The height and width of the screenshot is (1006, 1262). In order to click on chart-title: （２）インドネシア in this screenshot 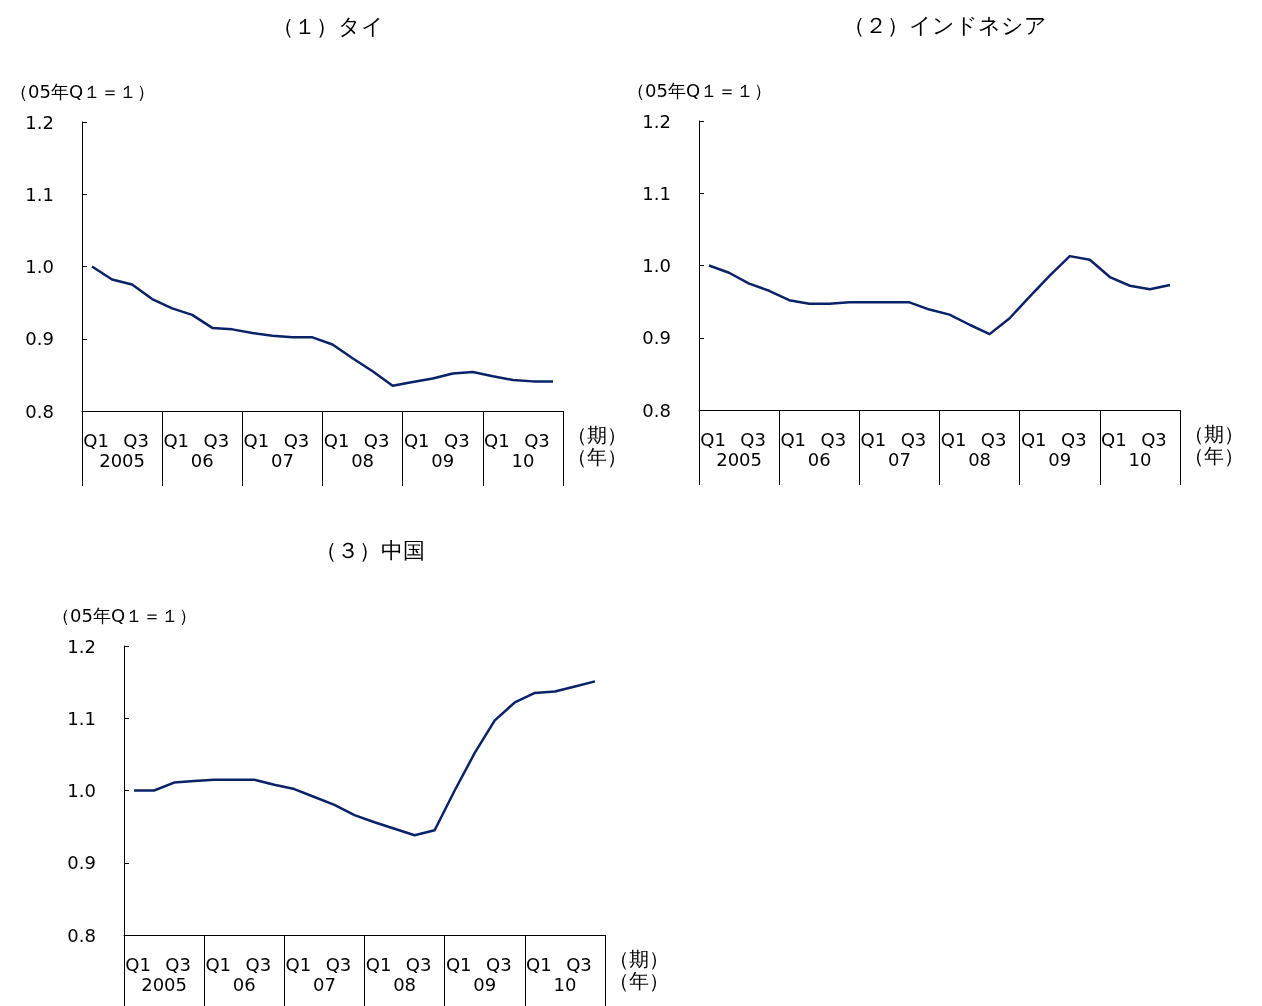, I will do `click(944, 25)`.